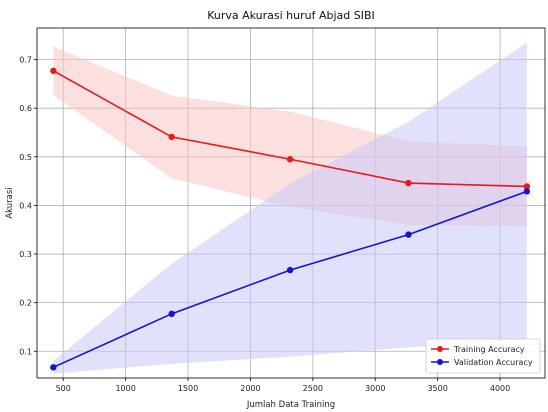 The width and height of the screenshot is (548, 412). What do you see at coordinates (25, 303) in the screenshot?
I see `y-tick-label: 0.2` at bounding box center [25, 303].